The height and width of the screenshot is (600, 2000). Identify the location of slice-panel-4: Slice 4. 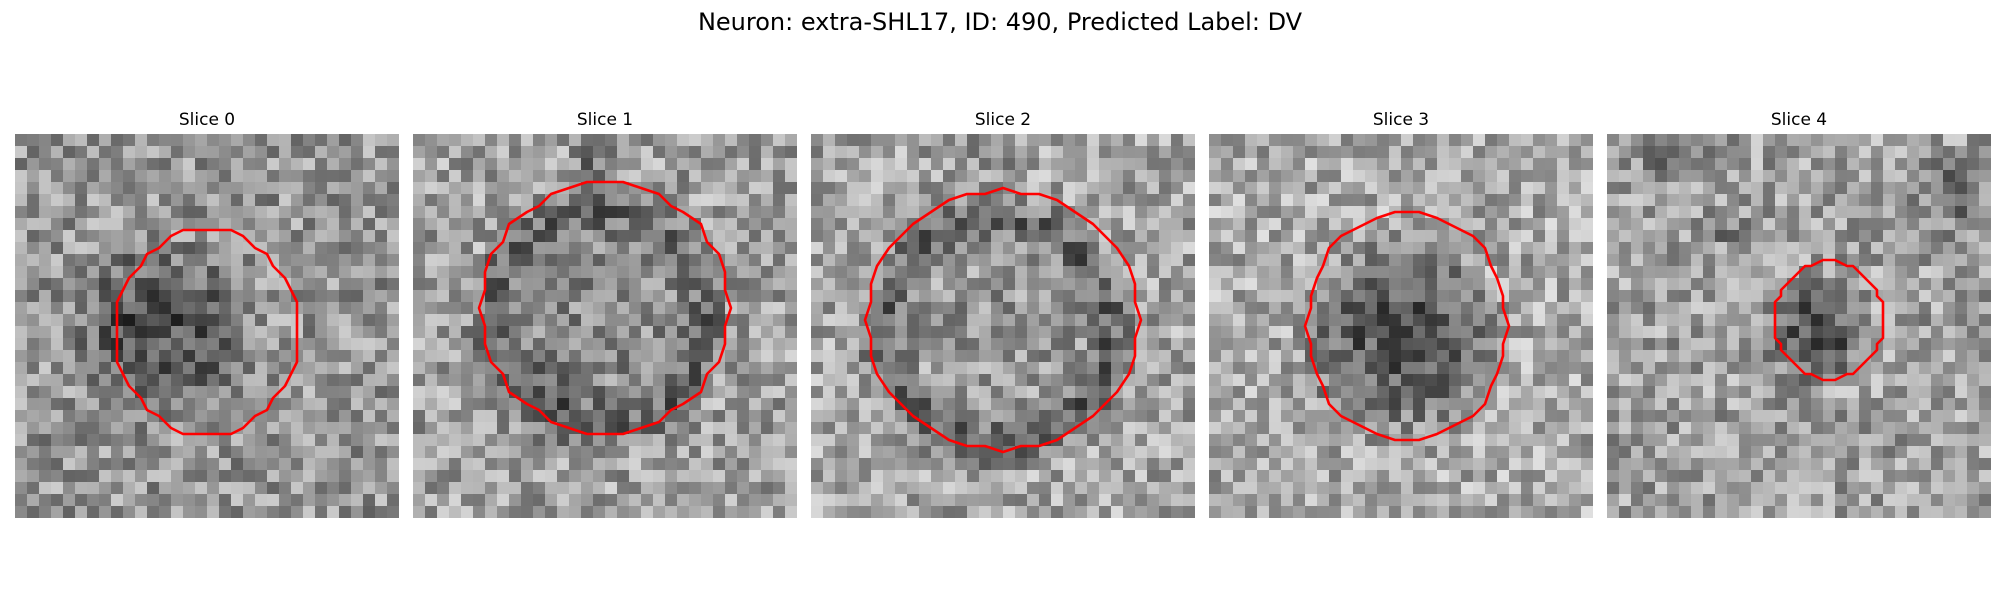
(1799, 313).